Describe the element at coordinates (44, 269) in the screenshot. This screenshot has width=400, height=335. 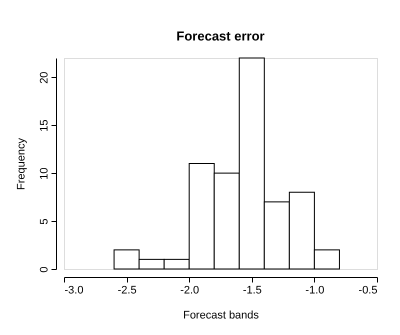
I see `y-tick-label: 0` at that location.